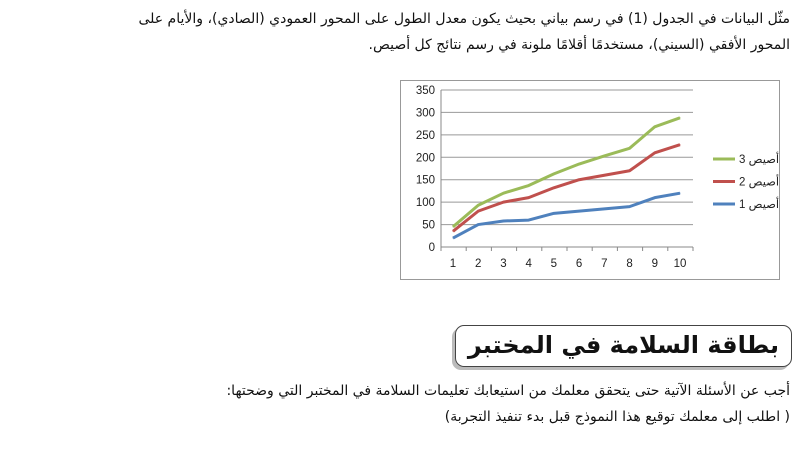 This screenshot has height=450, width=800. What do you see at coordinates (528, 264) in the screenshot?
I see `x-tick-label: 4` at bounding box center [528, 264].